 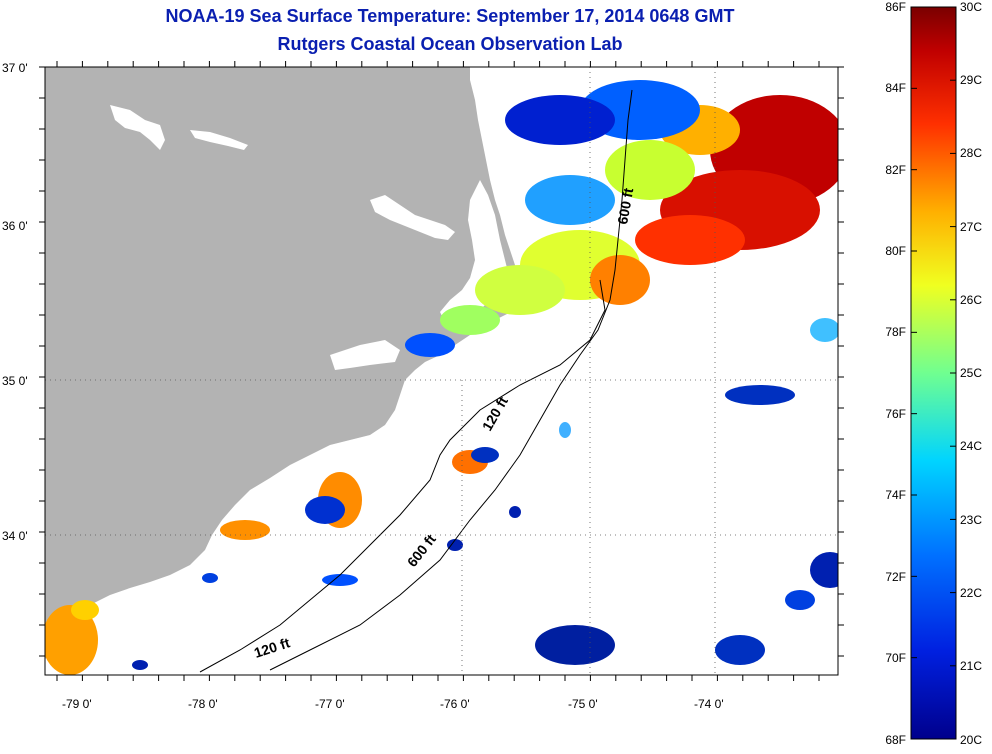 I want to click on contour-label-600ft-north: 600 ft, so click(x=625, y=205).